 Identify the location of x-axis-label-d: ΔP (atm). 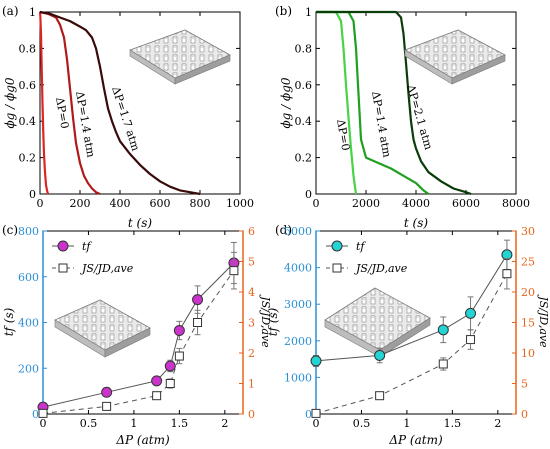
(415, 440).